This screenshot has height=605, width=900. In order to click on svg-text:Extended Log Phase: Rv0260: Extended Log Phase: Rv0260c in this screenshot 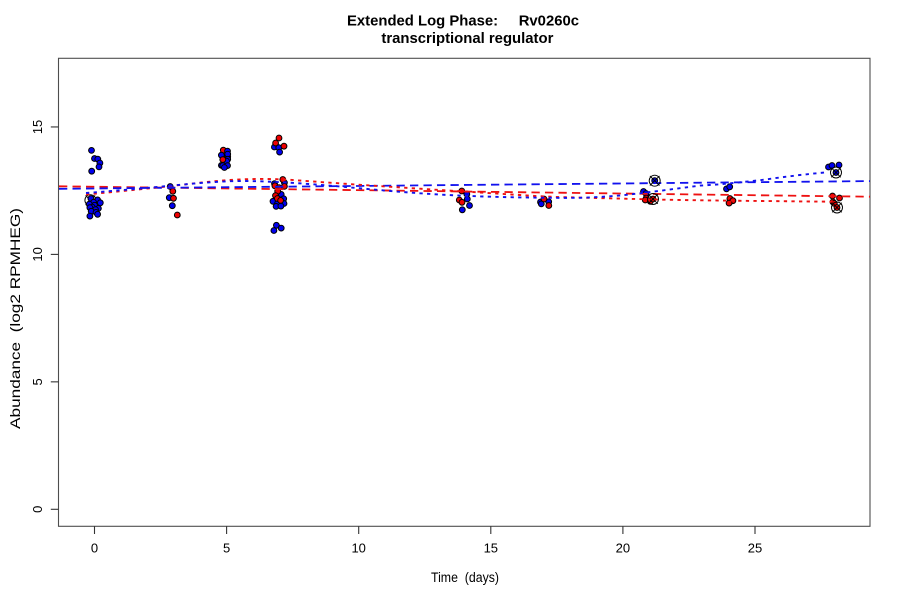, I will do `click(463, 21)`.